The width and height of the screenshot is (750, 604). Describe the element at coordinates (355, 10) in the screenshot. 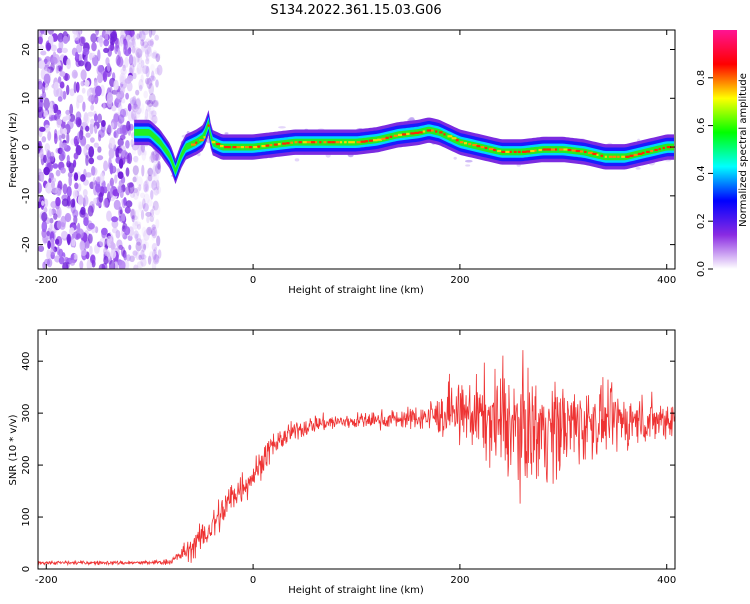

I see `figure-title: S134.2022.361.15.03.G06` at that location.